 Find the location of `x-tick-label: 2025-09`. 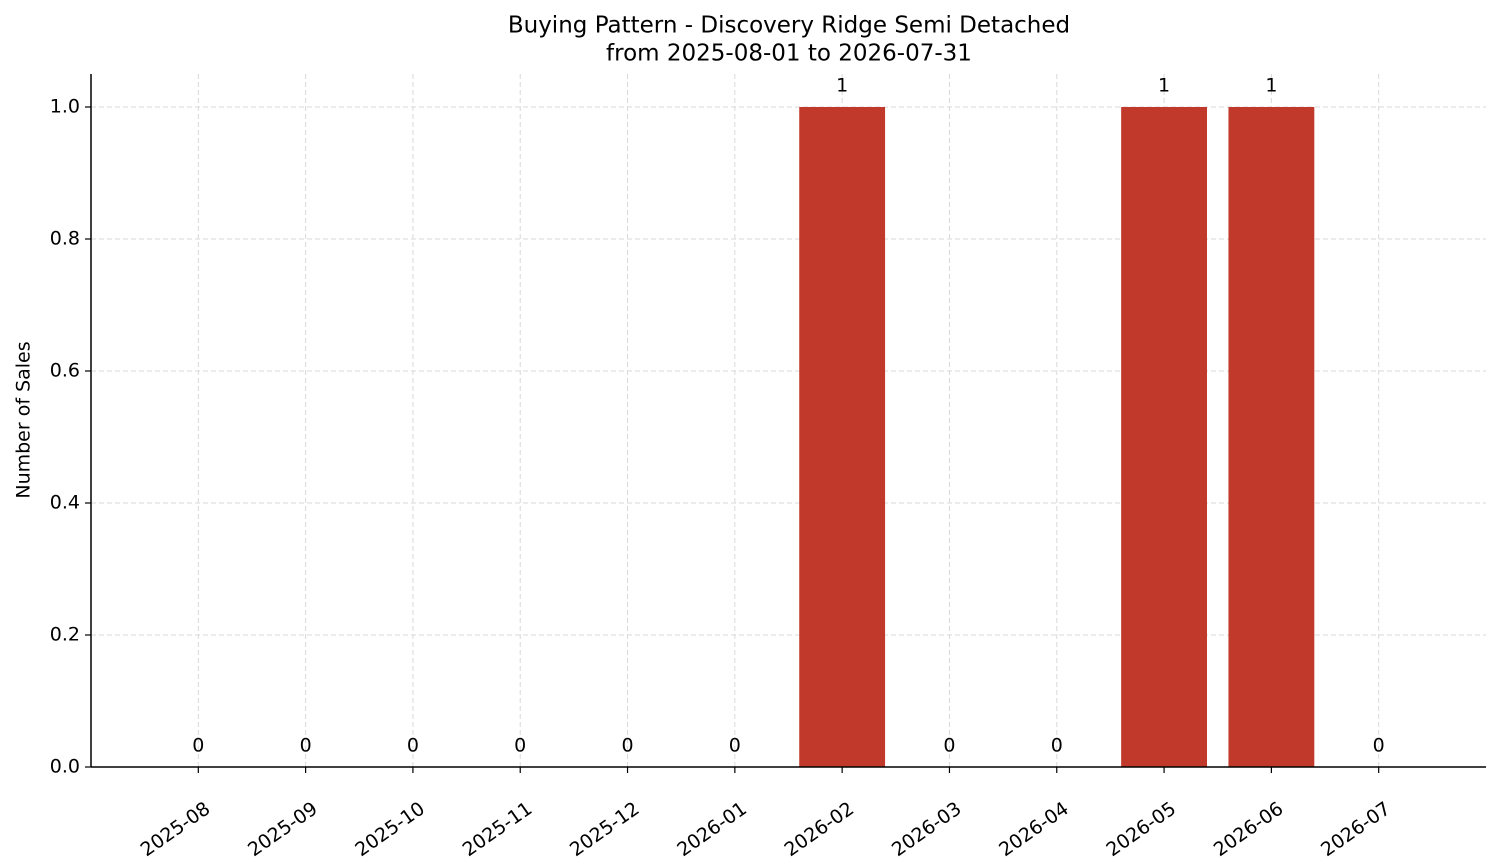

x-tick-label: 2025-09 is located at coordinates (283, 830).